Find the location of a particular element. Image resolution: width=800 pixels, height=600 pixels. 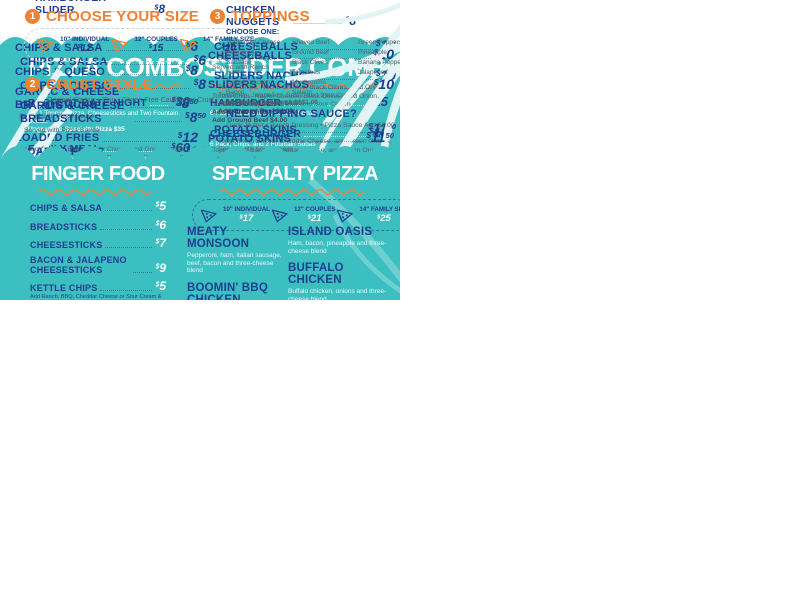

item-name: KETTLE CHIPS is located at coordinates (64, 288).